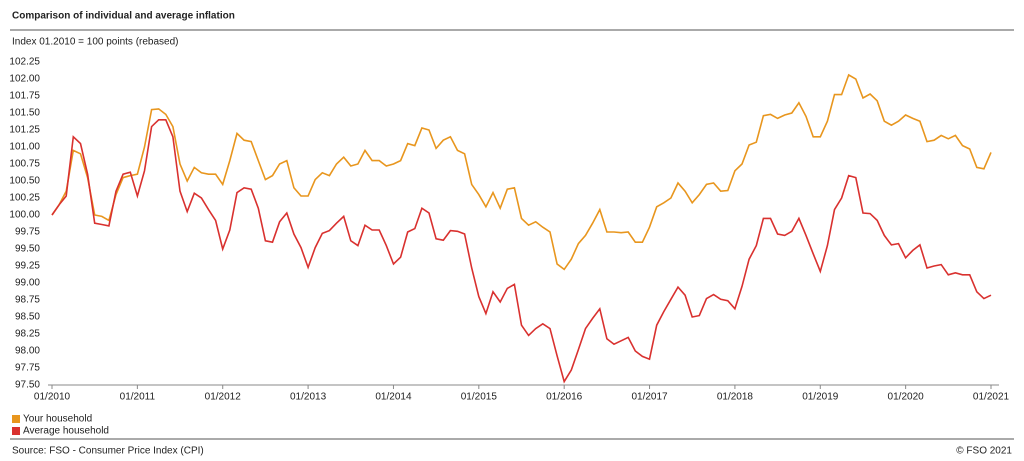  I want to click on y-tick-label: 98.25, so click(27, 334).